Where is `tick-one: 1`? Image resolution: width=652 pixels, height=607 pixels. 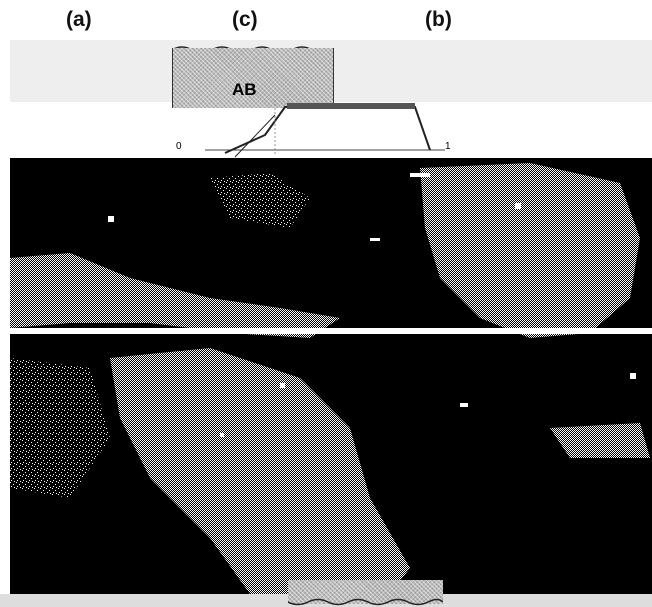 tick-one: 1 is located at coordinates (448, 146).